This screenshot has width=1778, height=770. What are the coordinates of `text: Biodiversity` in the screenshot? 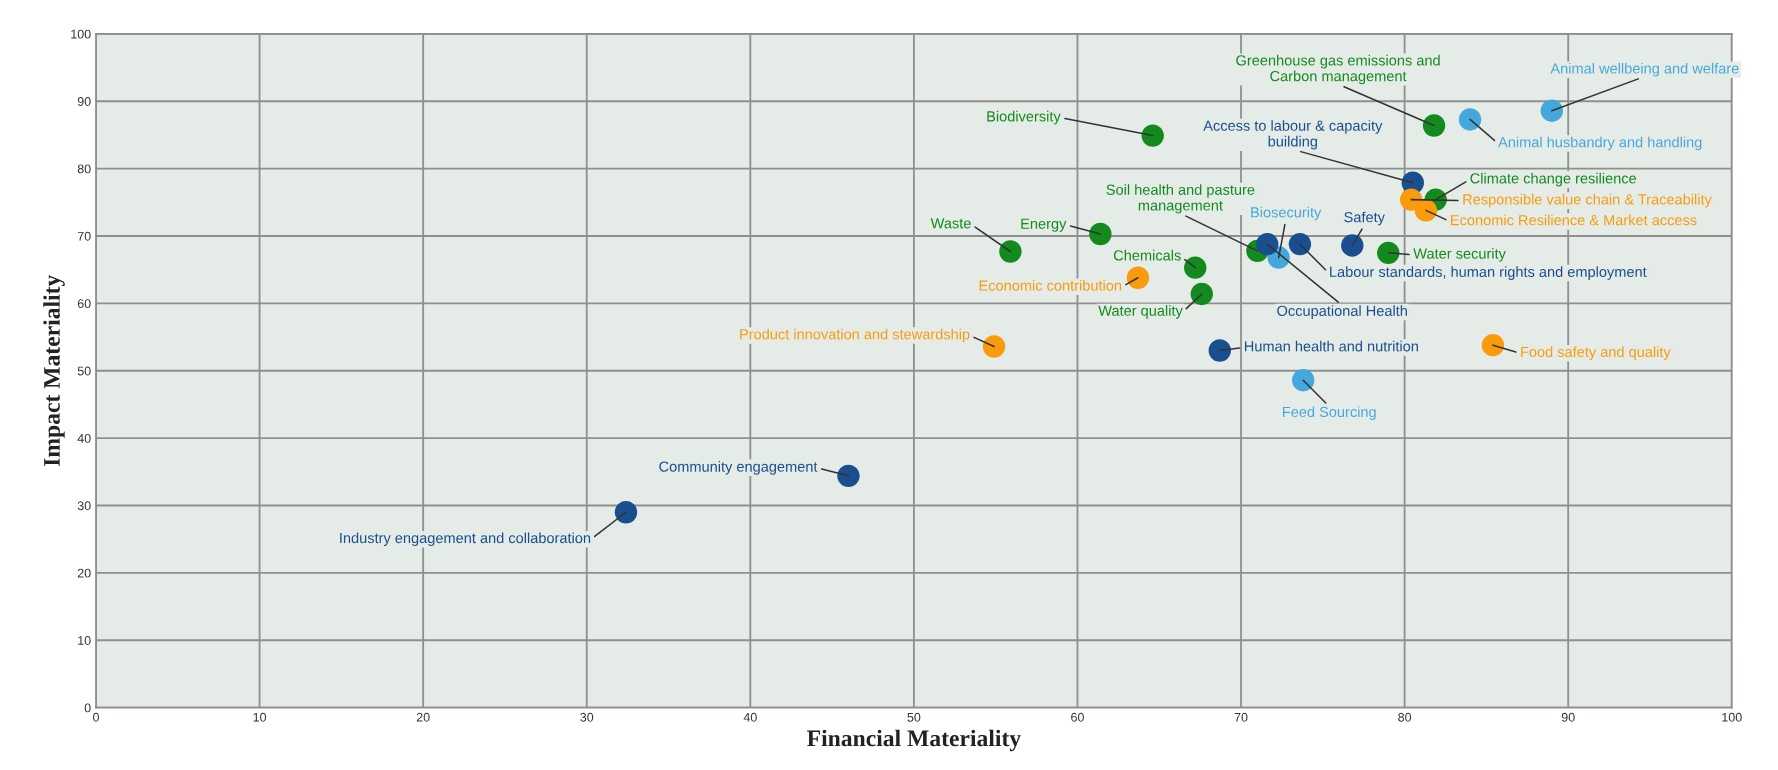 It's located at (1024, 117).